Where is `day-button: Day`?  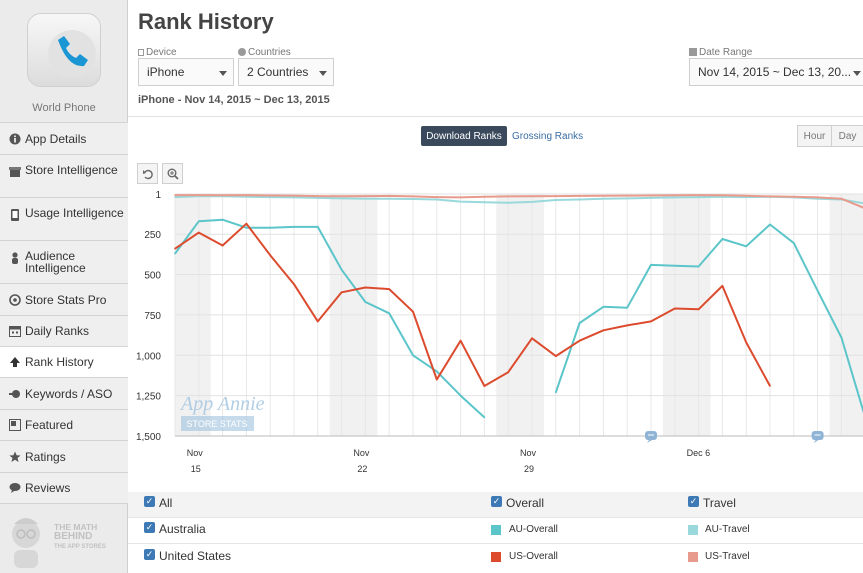 day-button: Day is located at coordinates (847, 136).